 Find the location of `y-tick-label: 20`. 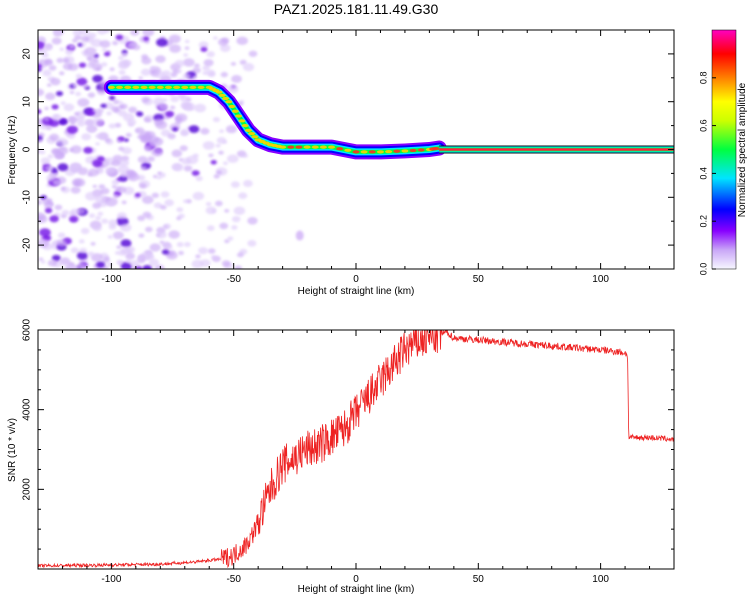

y-tick-label: 20 is located at coordinates (27, 54).